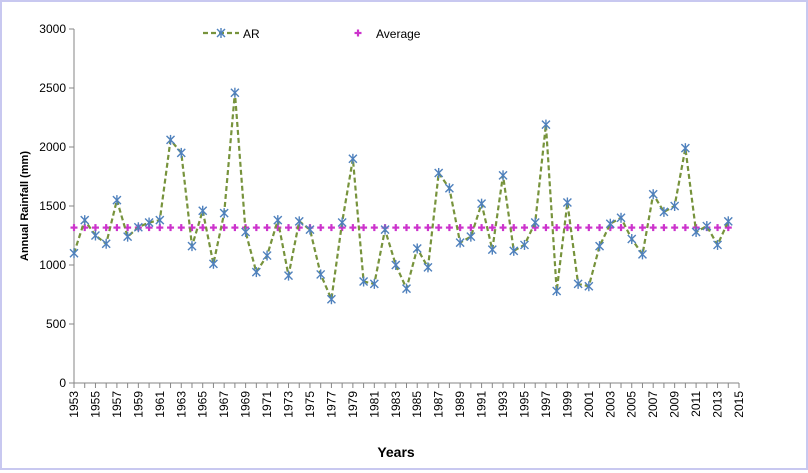 The height and width of the screenshot is (473, 808). What do you see at coordinates (353, 404) in the screenshot?
I see `x-tick-label: 1979` at bounding box center [353, 404].